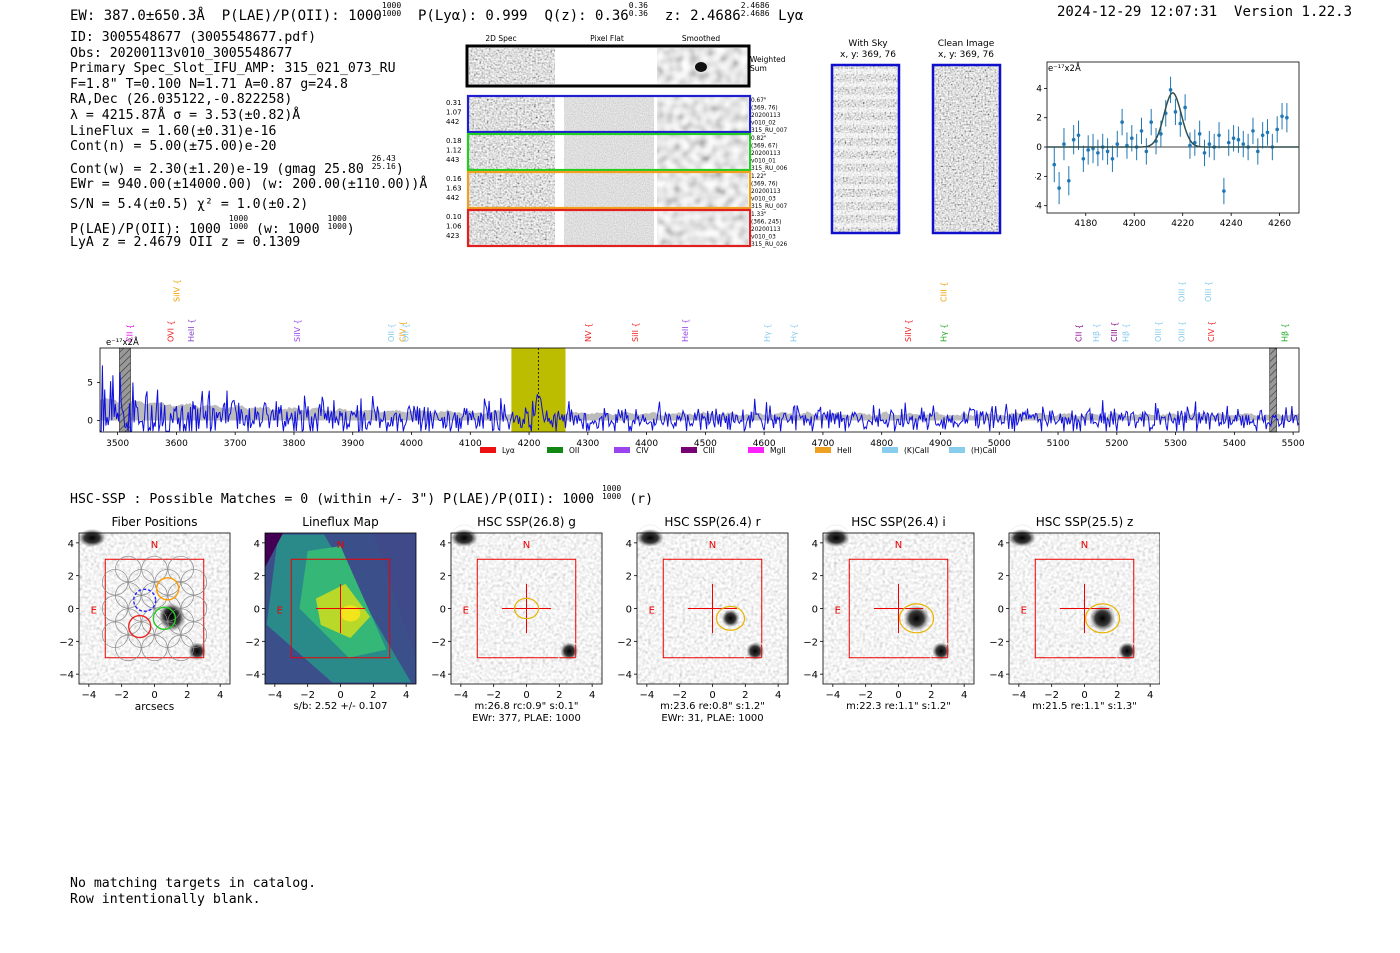  Describe the element at coordinates (1234, 444) in the screenshot. I see `spec-xtick-label: 5400` at that location.